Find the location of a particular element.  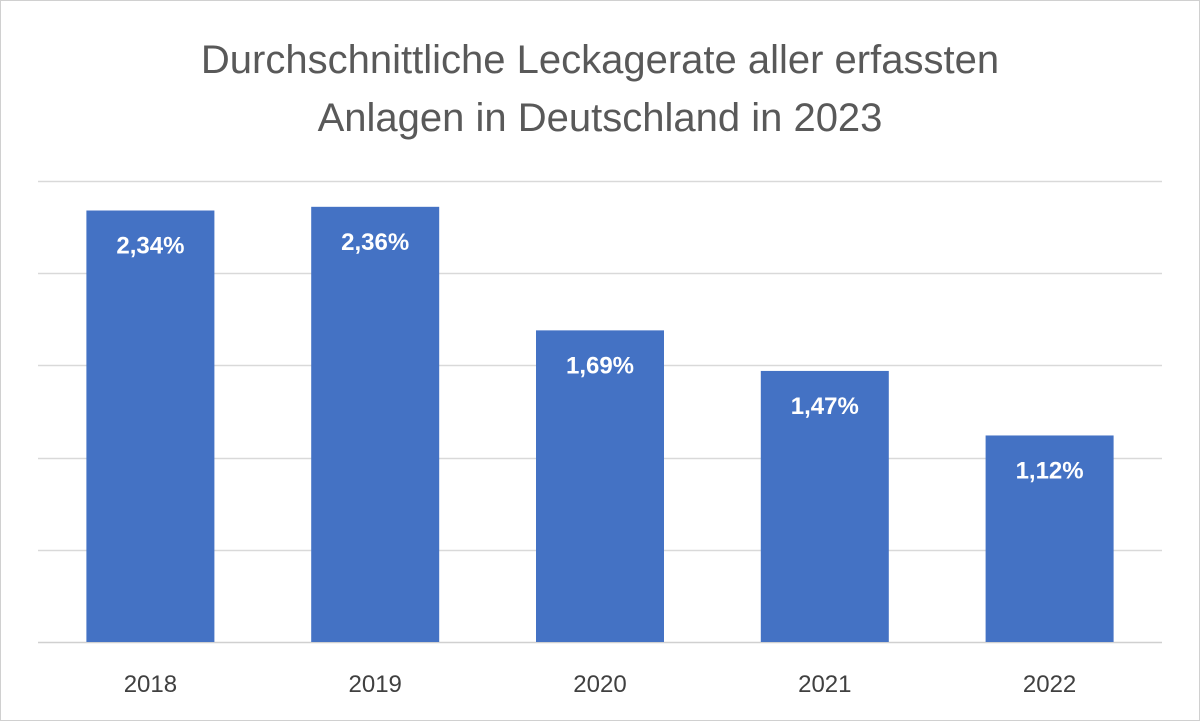

data-label: 1,12% is located at coordinates (1050, 470).